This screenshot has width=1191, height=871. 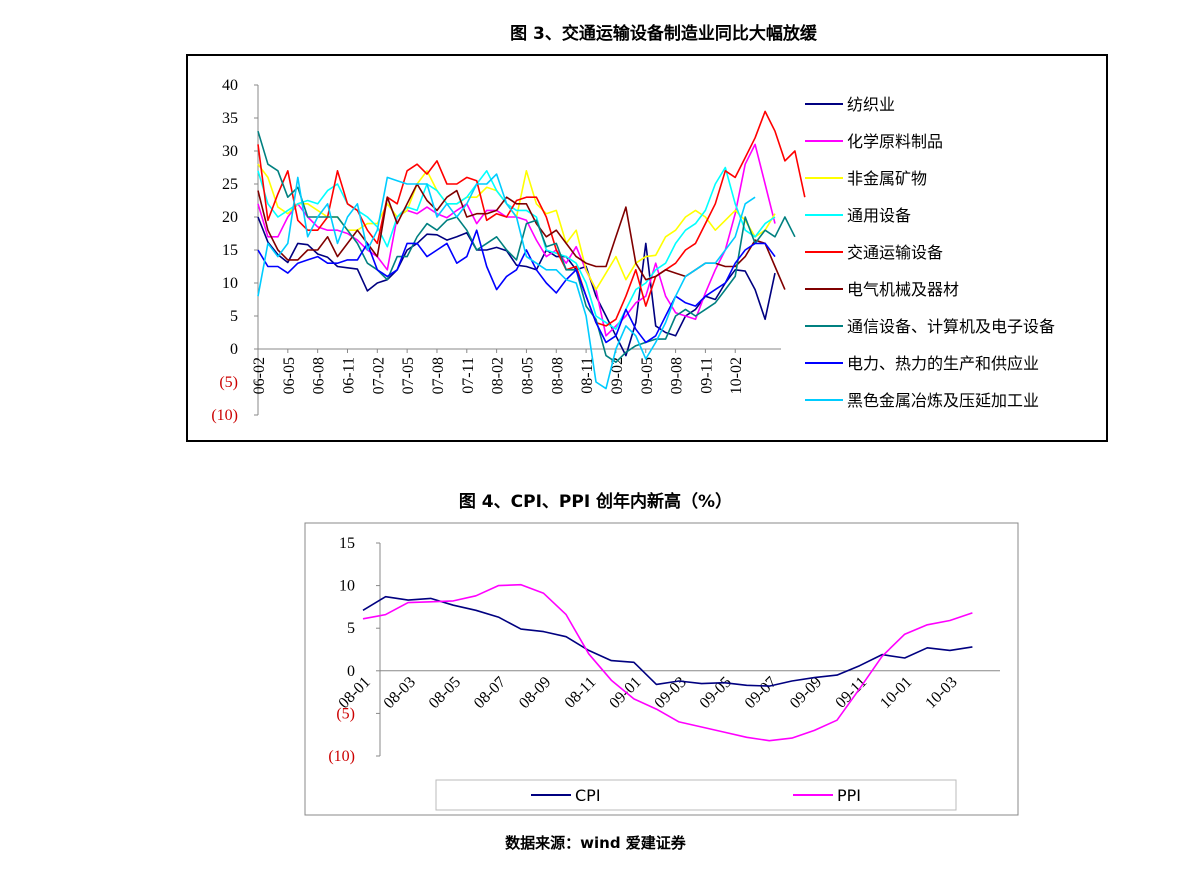 What do you see at coordinates (408, 375) in the screenshot?
I see `x-tick-label: 07-05` at bounding box center [408, 375].